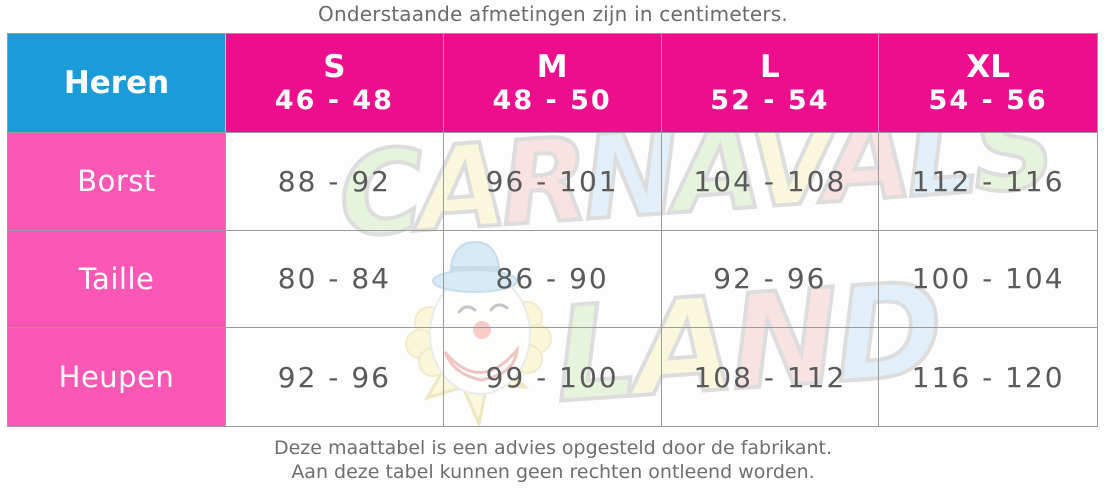 The image size is (1106, 490). What do you see at coordinates (988, 66) in the screenshot?
I see `size-letter: XL` at bounding box center [988, 66].